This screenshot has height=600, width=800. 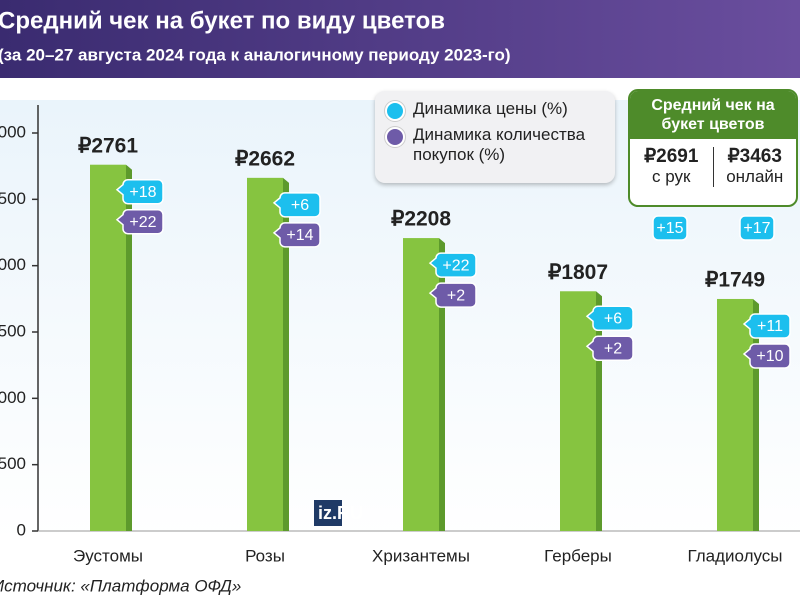 What do you see at coordinates (671, 176) in the screenshot?
I see `summary-label: с рук` at bounding box center [671, 176].